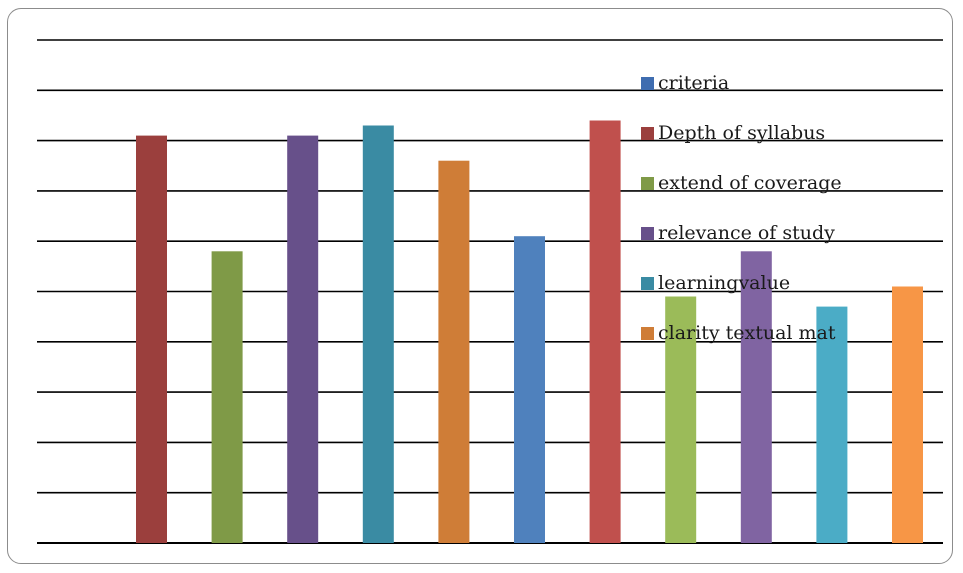 The height and width of the screenshot is (573, 963). I want to click on legend-item: Depth of syllabus, so click(733, 133).